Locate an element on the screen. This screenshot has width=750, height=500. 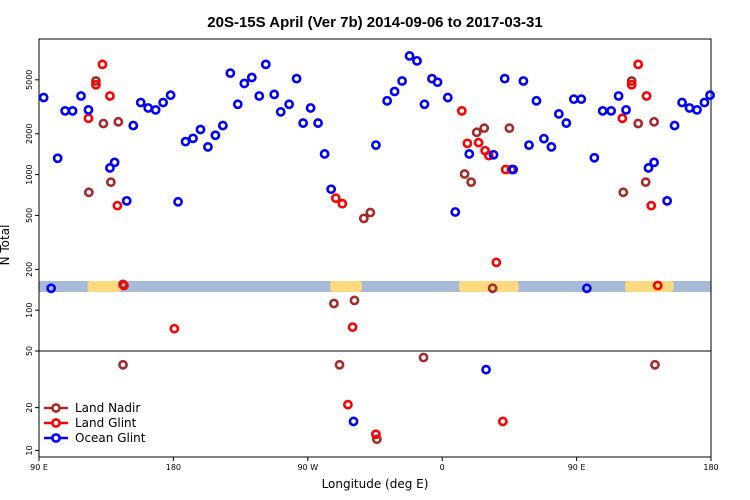
y-tick-label: 1000 is located at coordinates (29, 174).